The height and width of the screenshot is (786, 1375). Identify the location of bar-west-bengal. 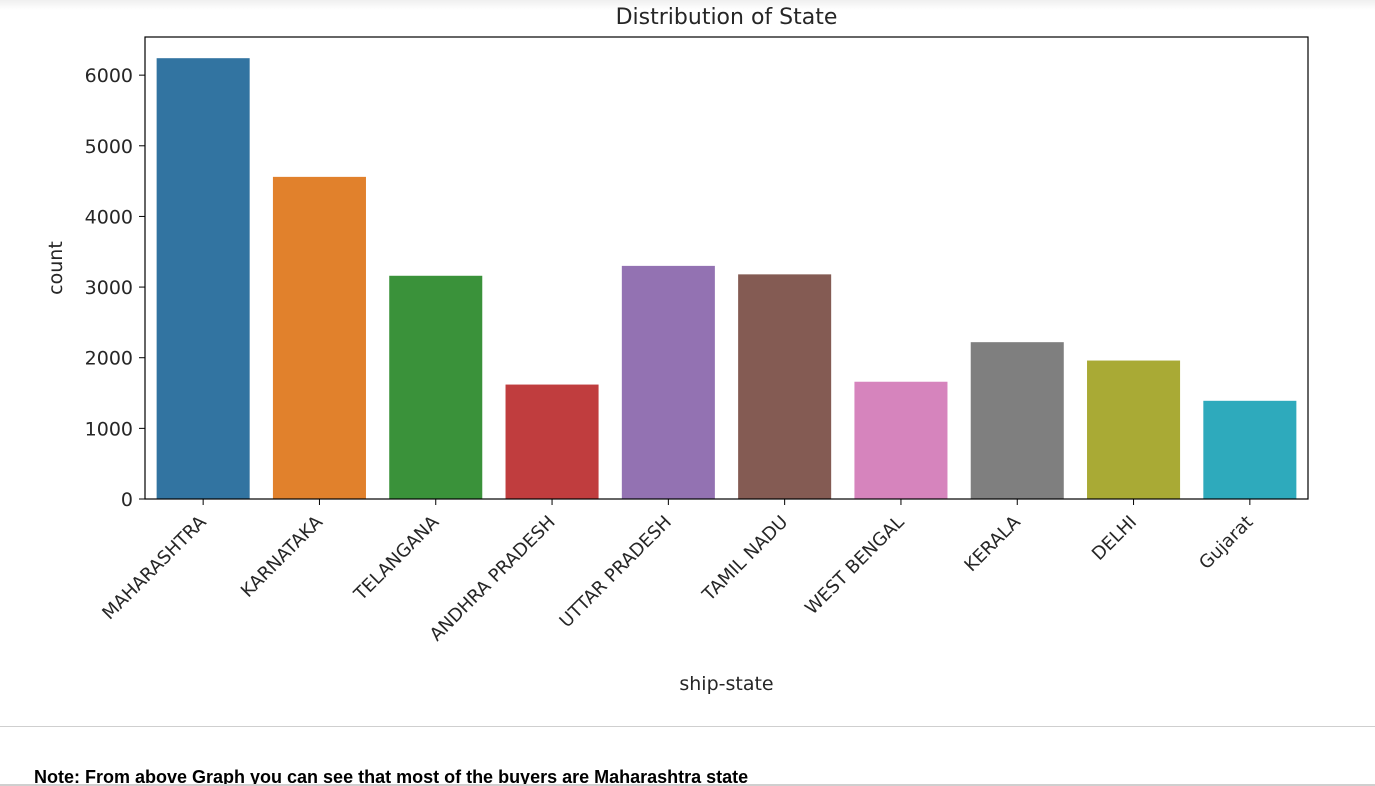
(901, 440).